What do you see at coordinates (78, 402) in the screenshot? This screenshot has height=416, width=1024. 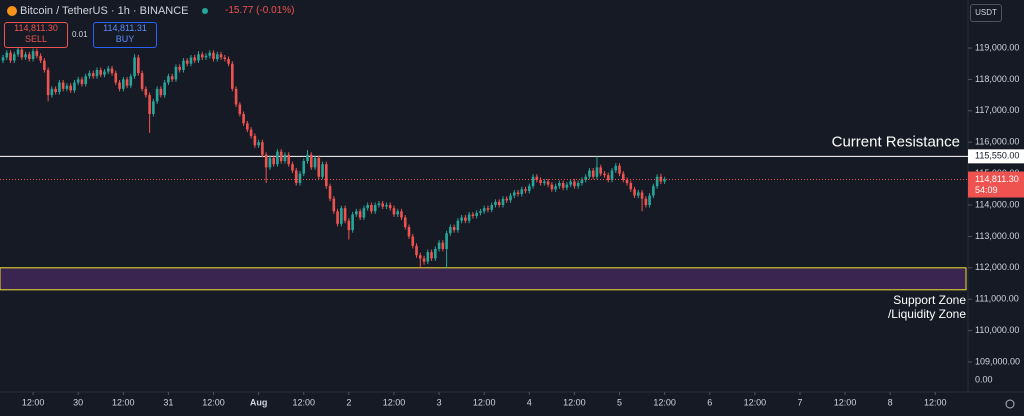 I see `x-tick-label: 30` at bounding box center [78, 402].